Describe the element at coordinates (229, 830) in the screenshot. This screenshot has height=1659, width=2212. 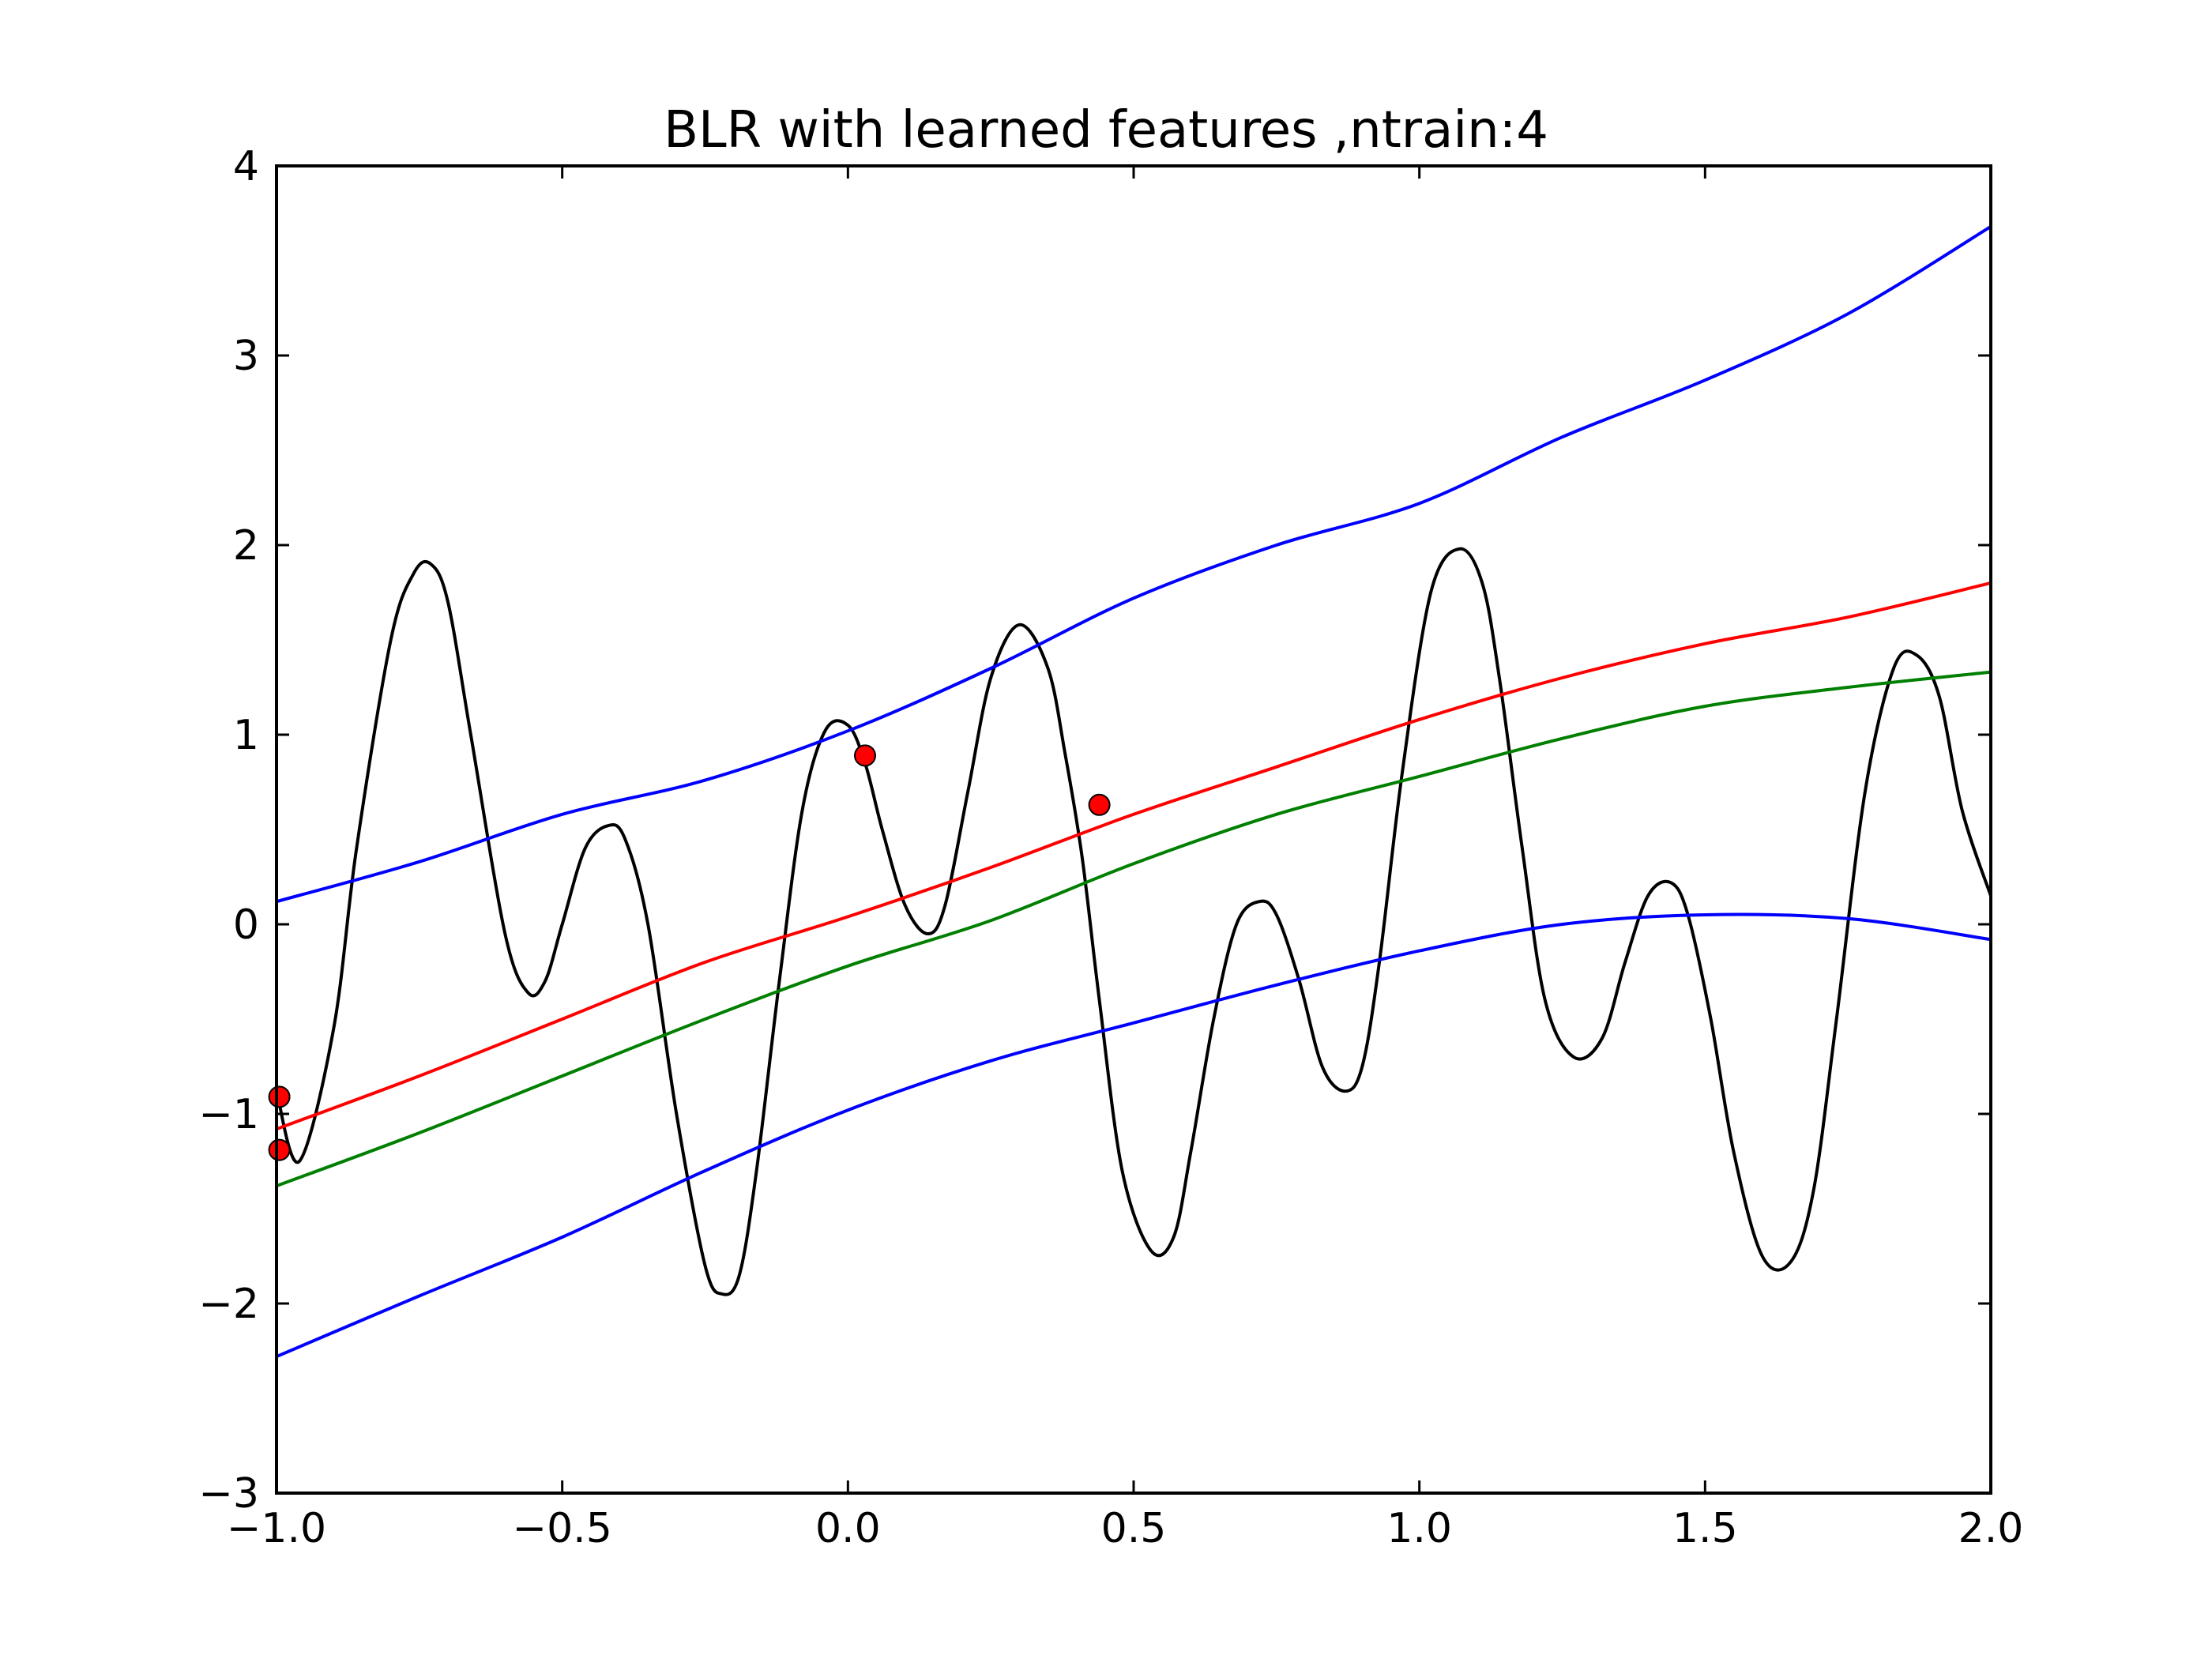
I see `y-tick-labels: −3 −2 −1 0 1 2 3 4` at that location.